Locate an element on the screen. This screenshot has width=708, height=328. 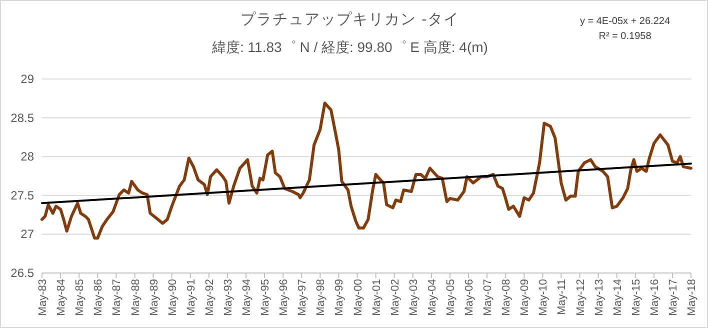
x-tick-label: May-88 is located at coordinates (136, 297).